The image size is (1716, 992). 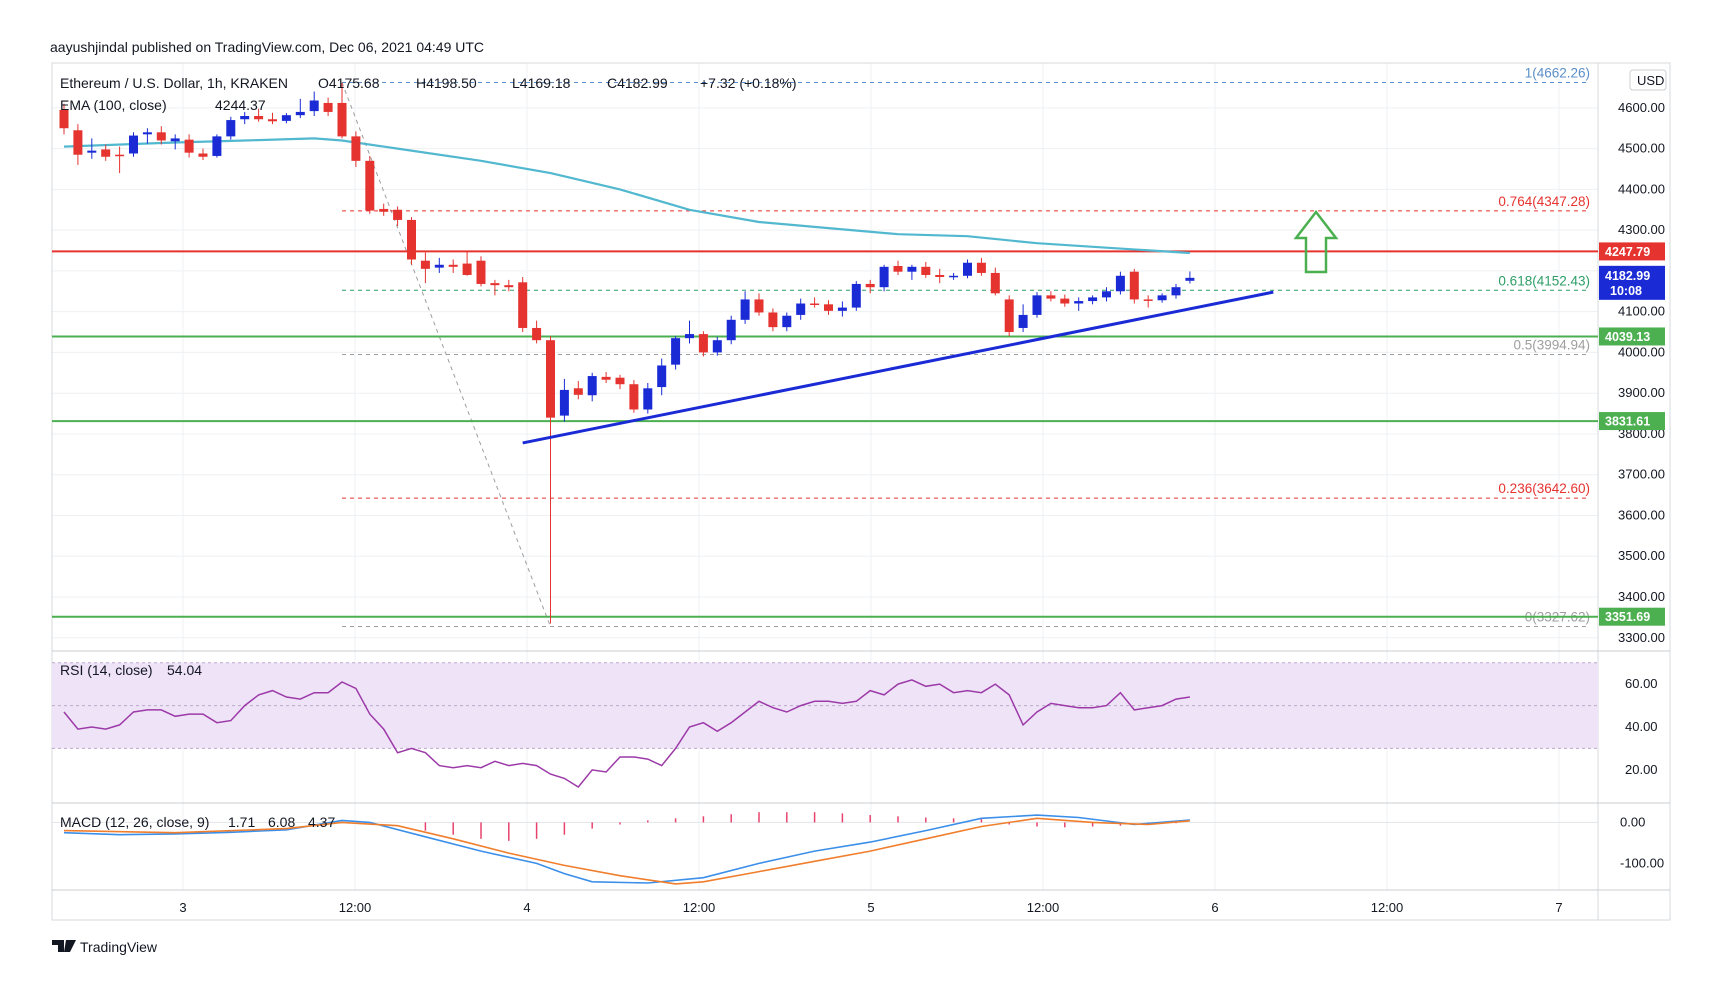 What do you see at coordinates (1648, 80) in the screenshot?
I see `currency-badge` at bounding box center [1648, 80].